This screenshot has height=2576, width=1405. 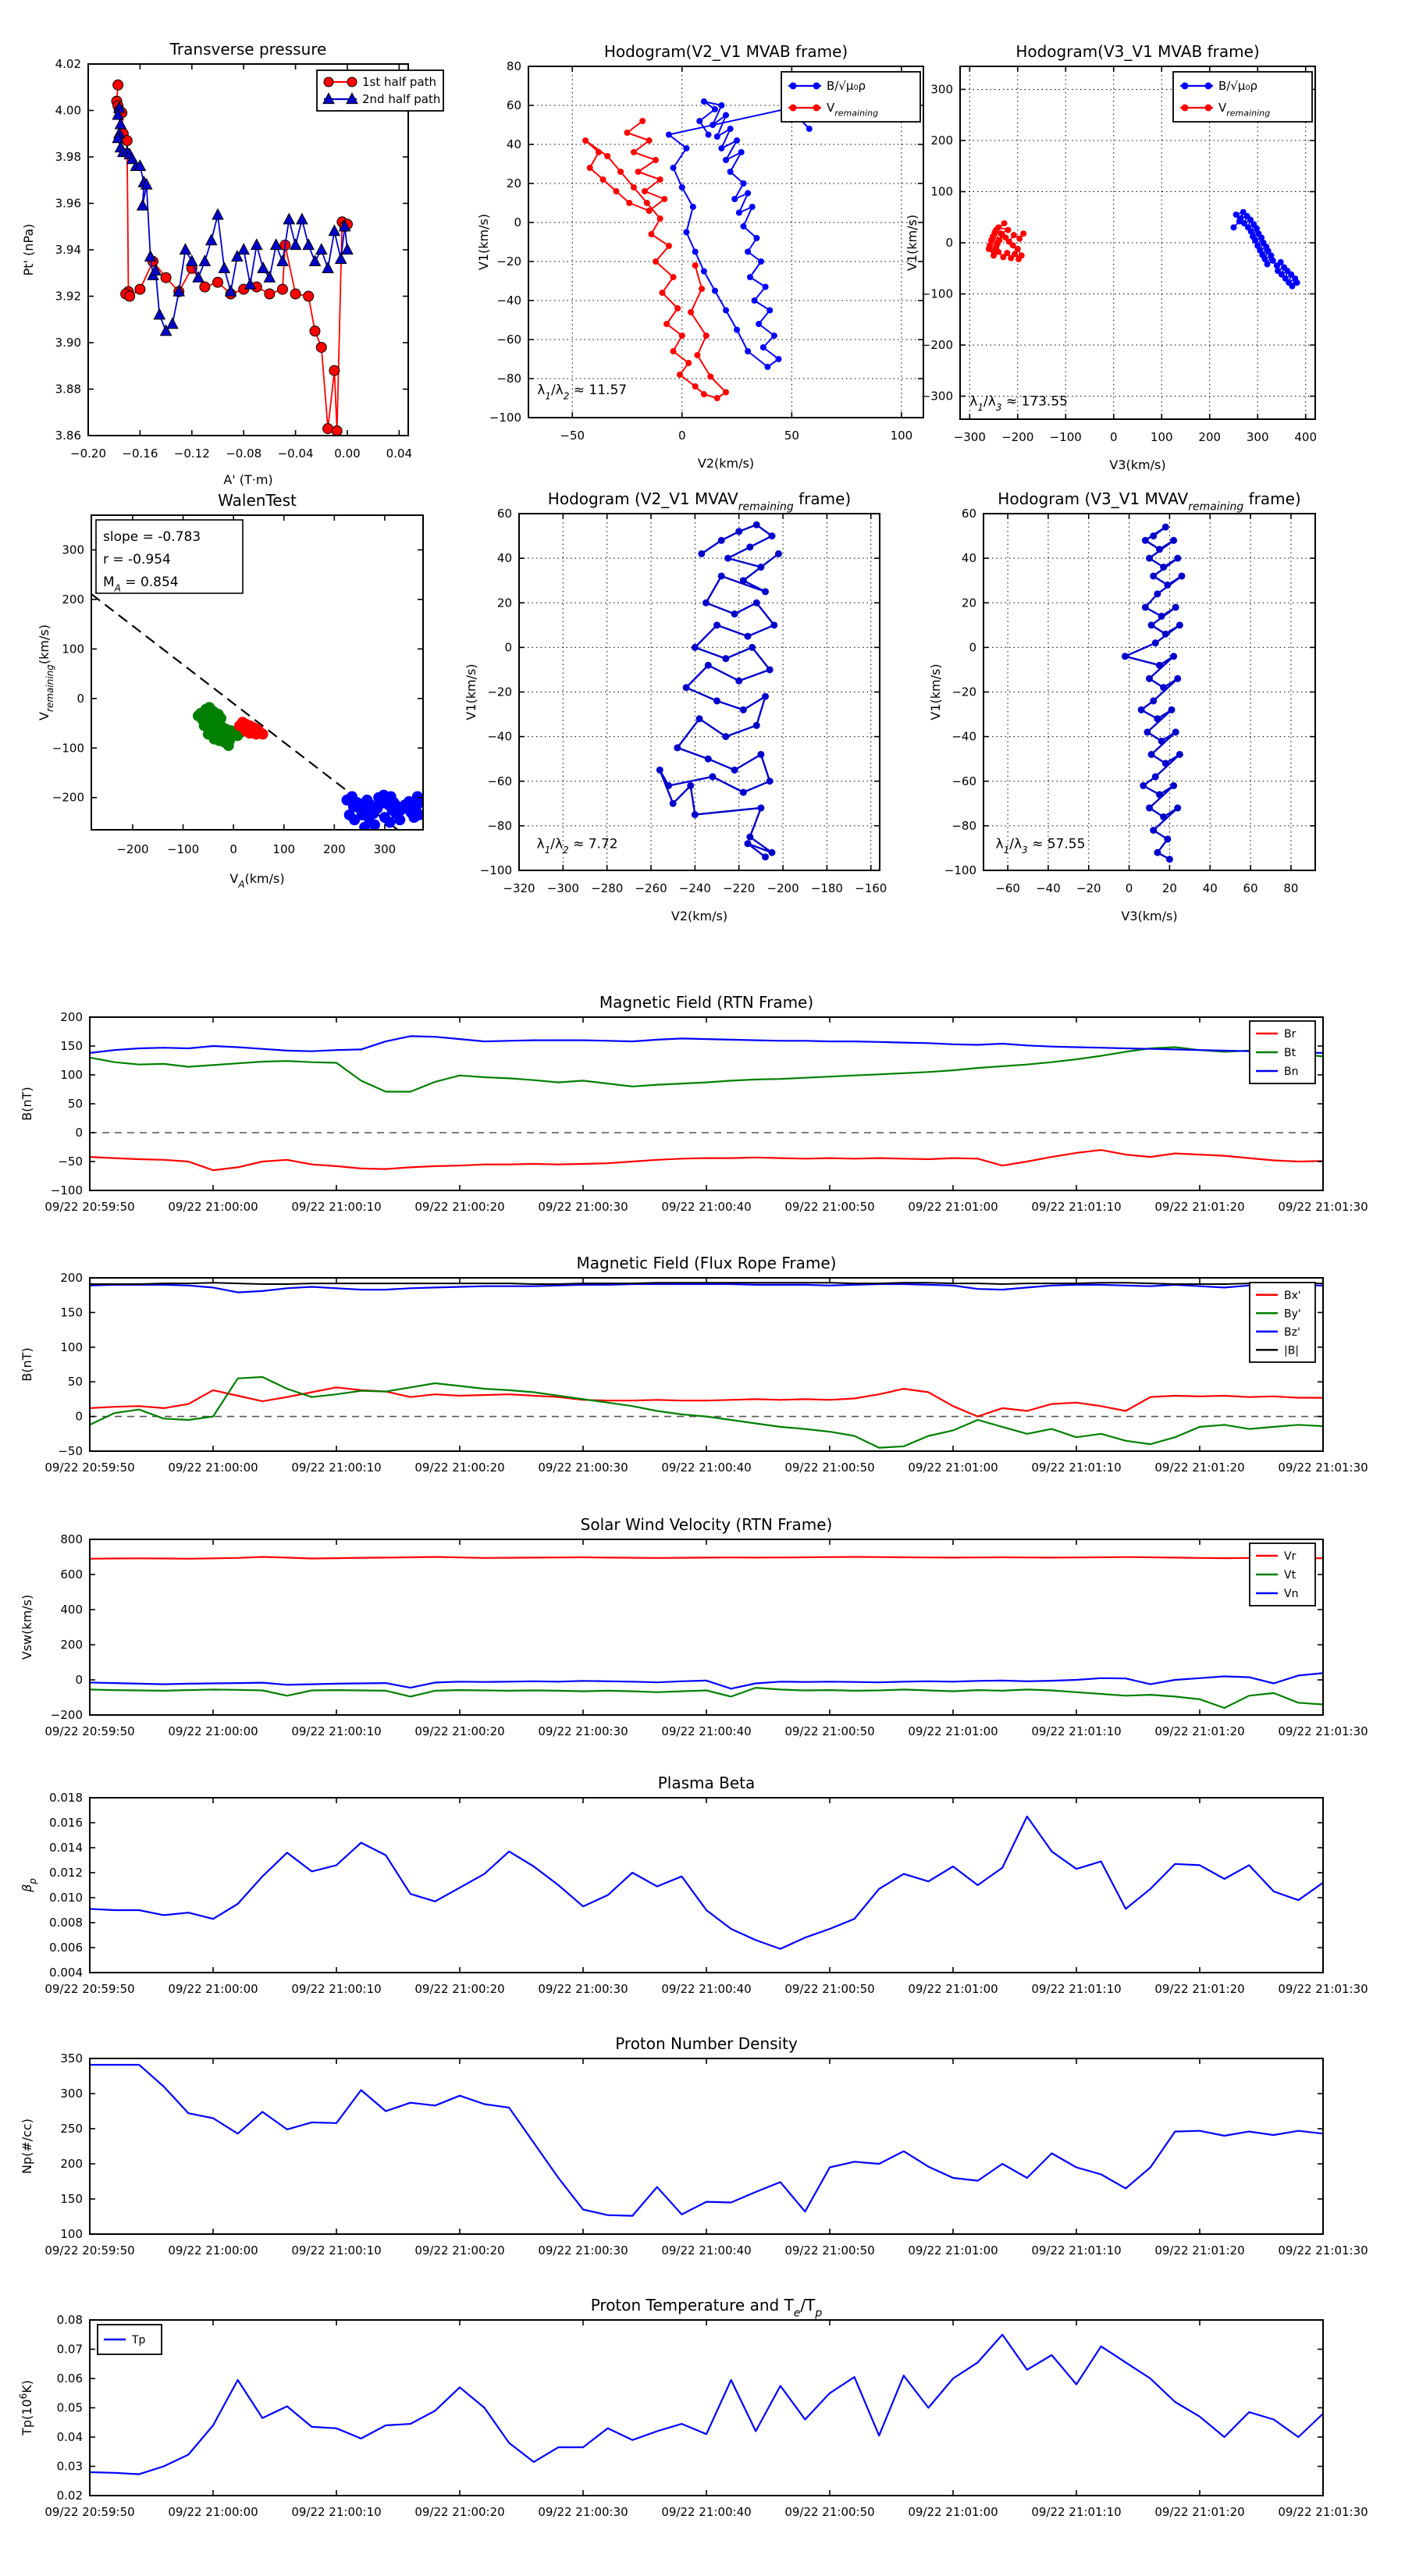 I want to click on y-axis-label: V1(km/s), so click(x=936, y=692).